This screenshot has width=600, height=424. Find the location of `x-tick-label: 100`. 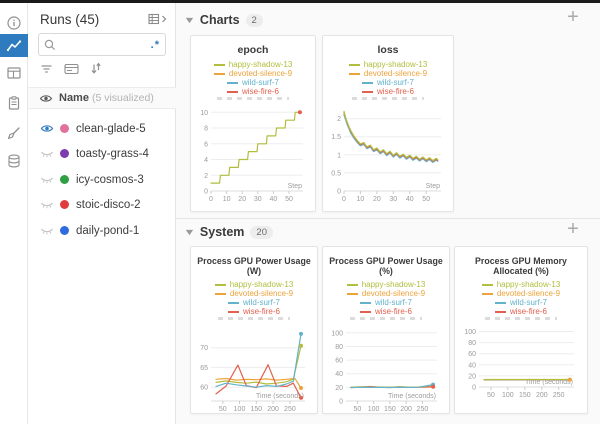

x-tick-label: 100 is located at coordinates (240, 409).